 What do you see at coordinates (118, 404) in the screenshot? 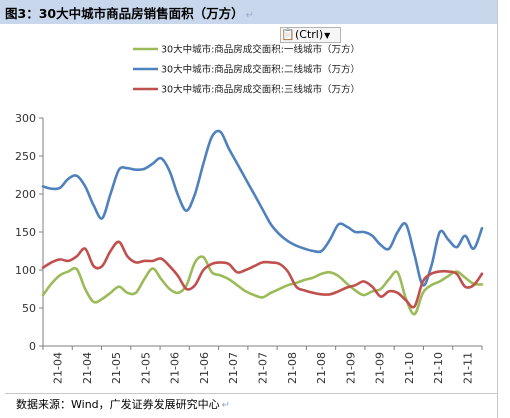
I see `source-text: 数据来源：Wind，广发证券发展研究中心` at bounding box center [118, 404].